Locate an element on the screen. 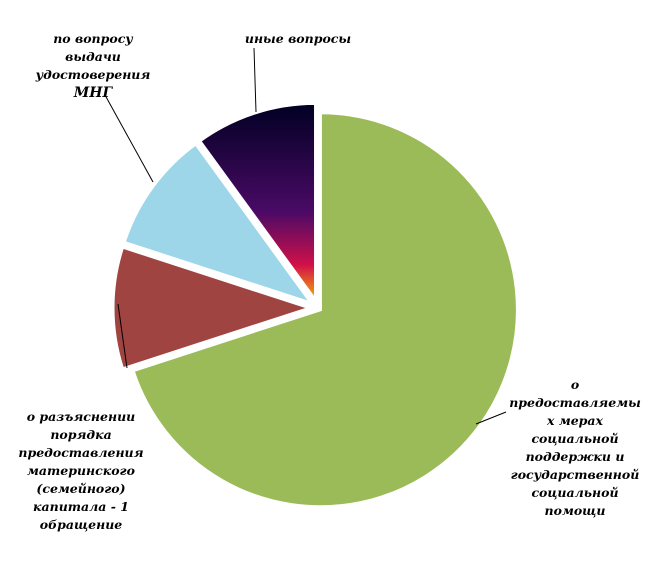 The width and height of the screenshot is (659, 568). slice-label-mng-certificate: по вопросу выдачи удостоверения МНГ is located at coordinates (93, 66).